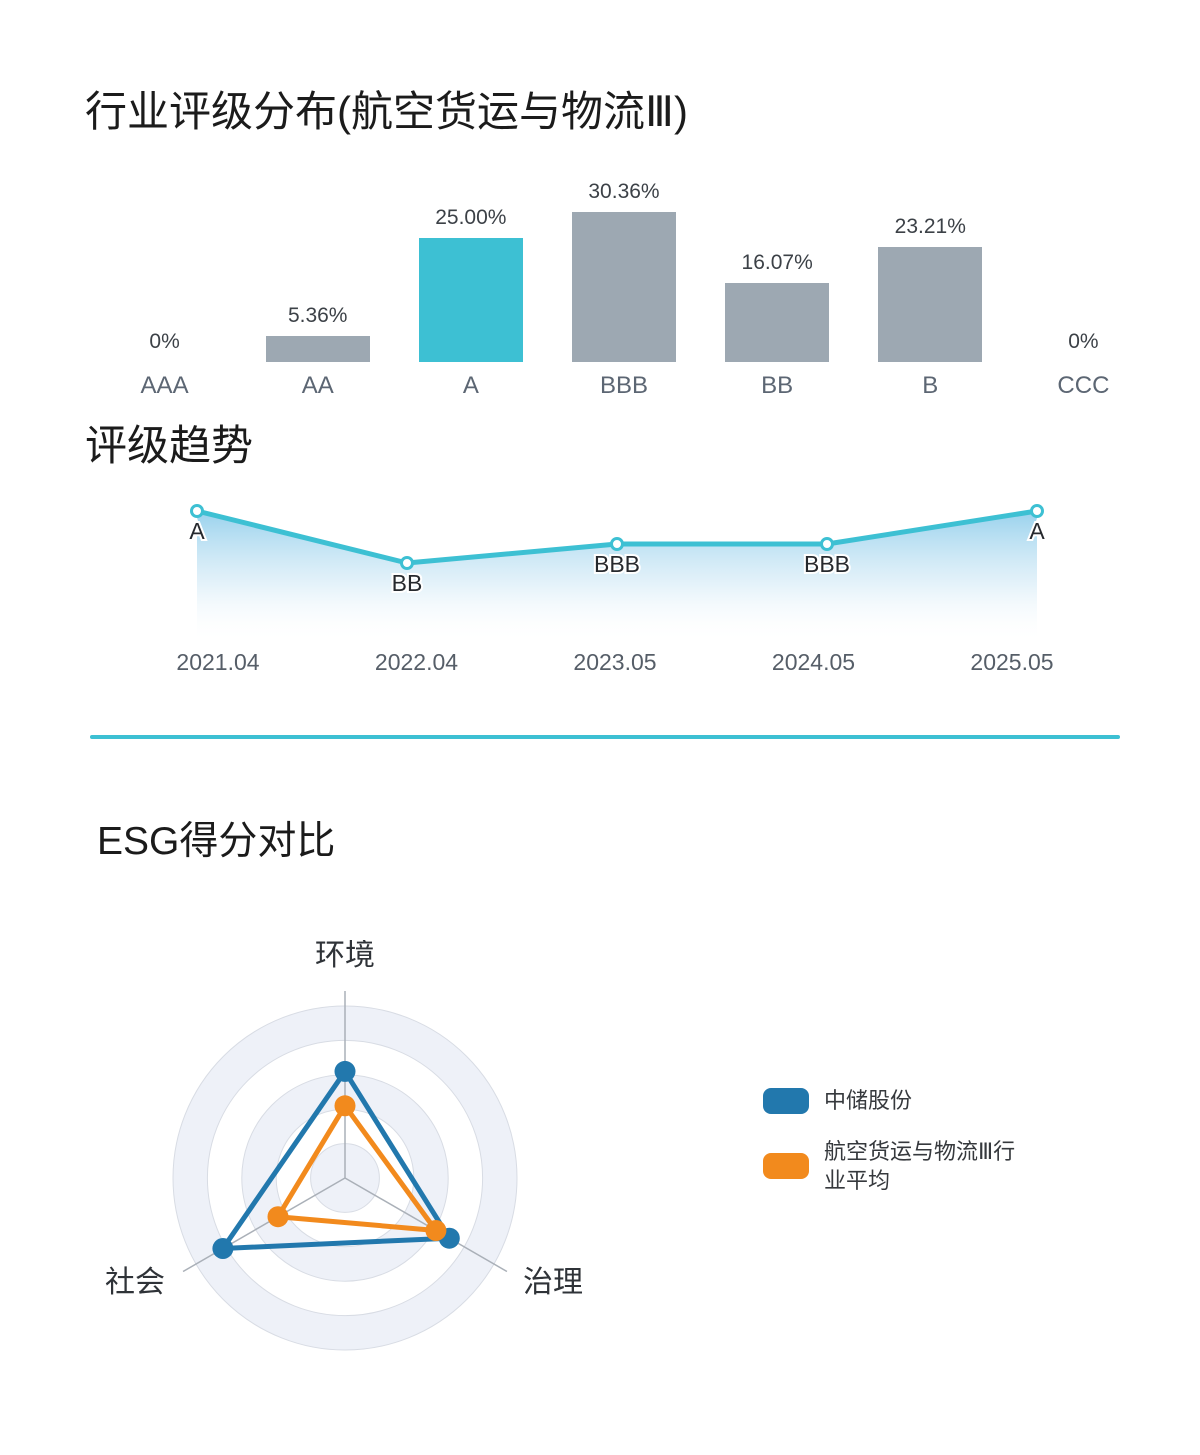 The height and width of the screenshot is (1455, 1200). I want to click on radar-series-polygon-industry, so click(357, 1168).